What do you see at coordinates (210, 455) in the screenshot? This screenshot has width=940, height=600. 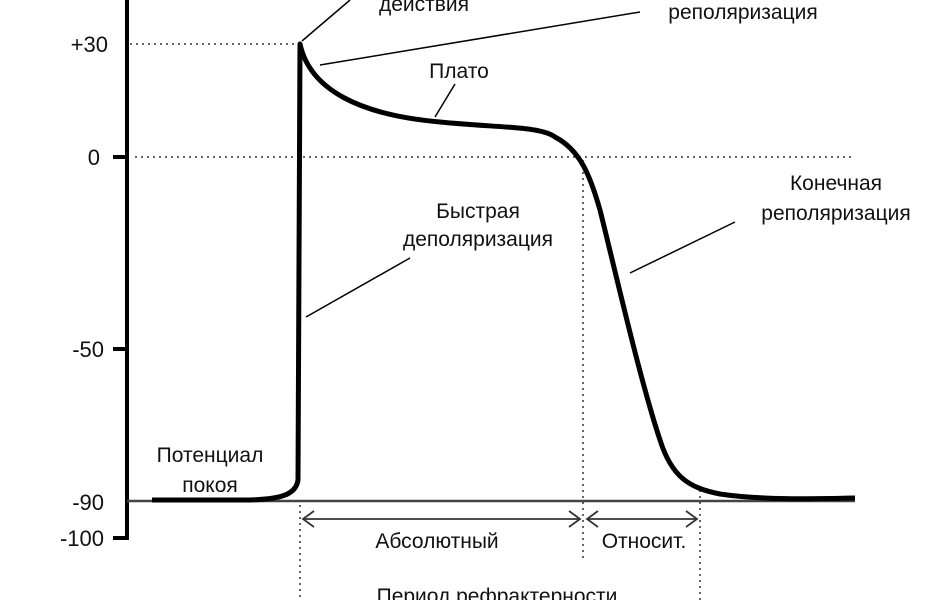 I see `label-resting-1: Потенциал` at bounding box center [210, 455].